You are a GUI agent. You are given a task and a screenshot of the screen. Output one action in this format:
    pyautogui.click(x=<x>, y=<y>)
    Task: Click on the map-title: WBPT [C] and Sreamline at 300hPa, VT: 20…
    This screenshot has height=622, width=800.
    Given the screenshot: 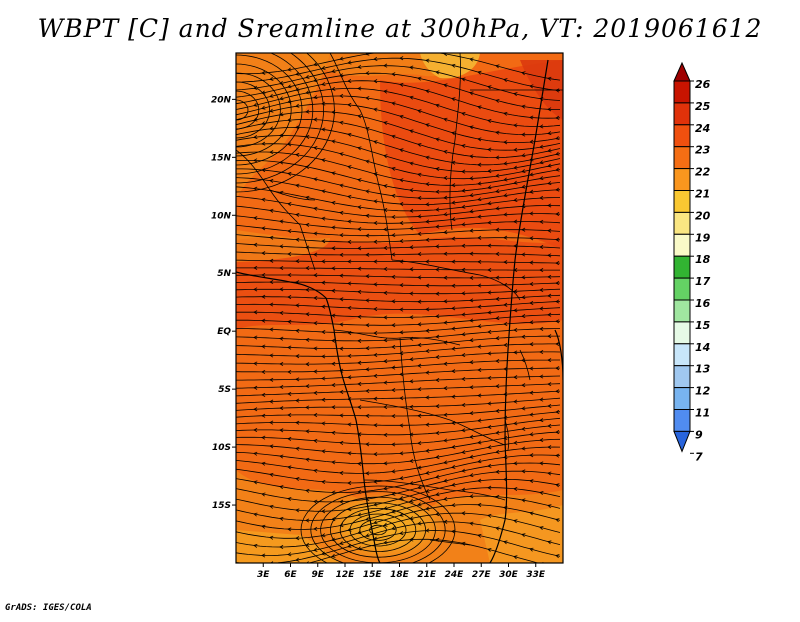 What is the action you would take?
    pyautogui.click(x=400, y=28)
    